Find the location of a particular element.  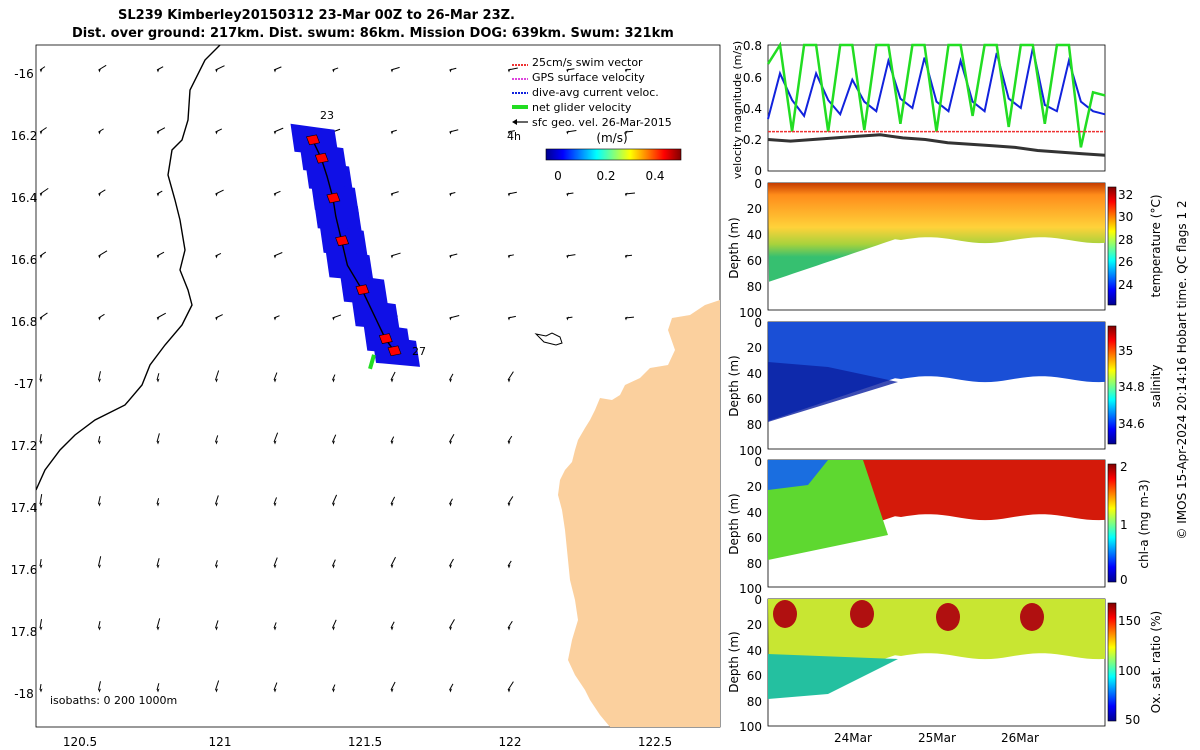

sal-cbar-label: salinity is located at coordinates (1156, 385).